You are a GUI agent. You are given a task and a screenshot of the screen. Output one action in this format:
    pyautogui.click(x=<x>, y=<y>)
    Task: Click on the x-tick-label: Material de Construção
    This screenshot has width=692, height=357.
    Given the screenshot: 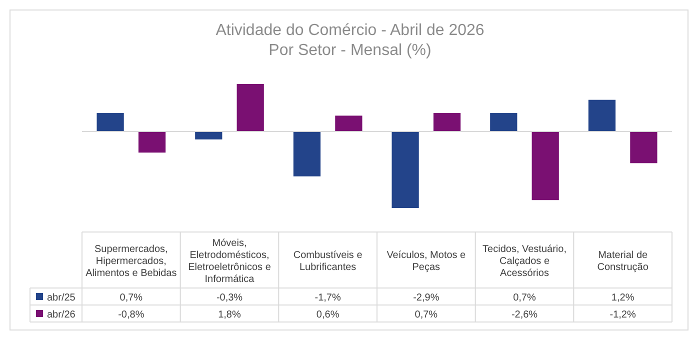 What is the action you would take?
    pyautogui.click(x=623, y=261)
    